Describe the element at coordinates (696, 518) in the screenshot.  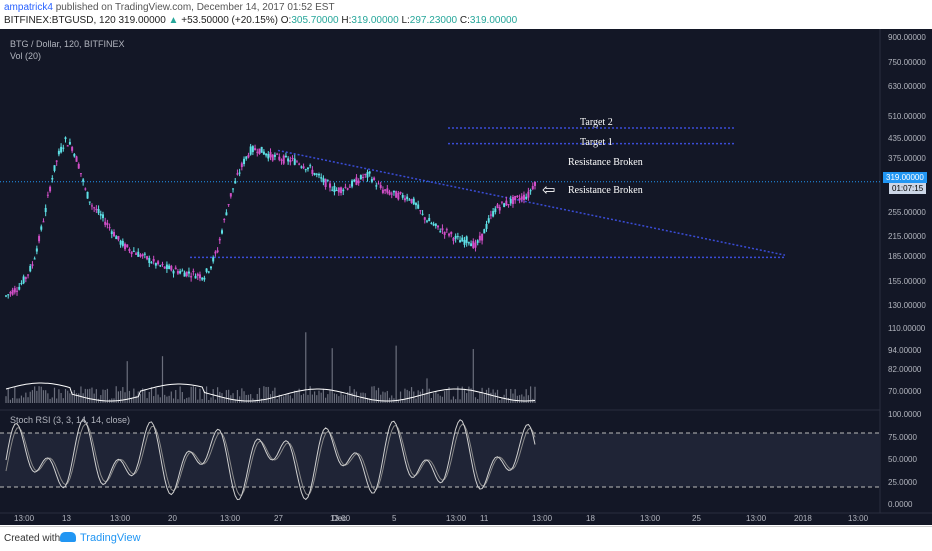
I see `time-tick-label: 25` at that location.